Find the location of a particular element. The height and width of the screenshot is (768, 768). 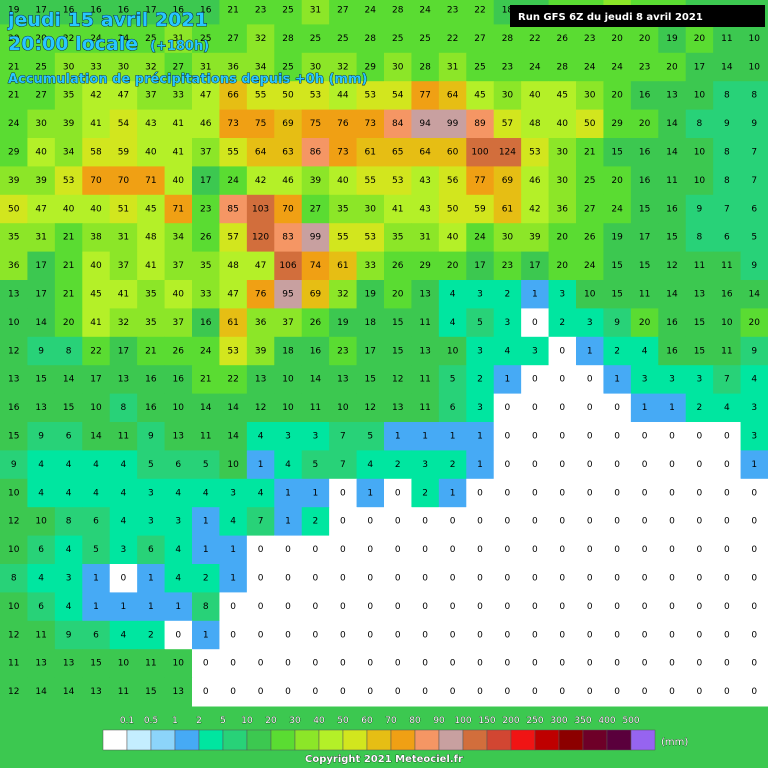

legend-level: 20 is located at coordinates (271, 721).